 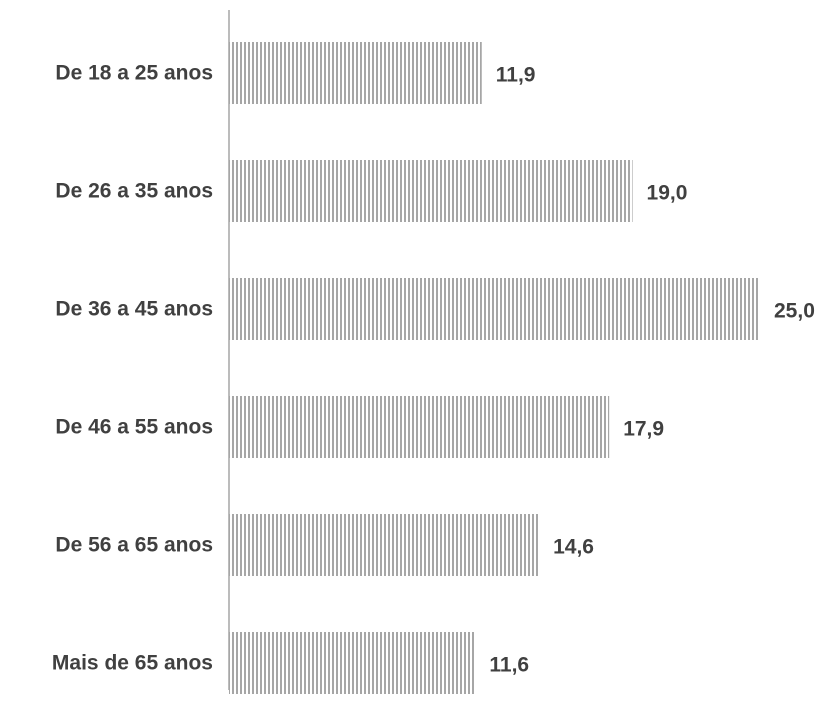 What do you see at coordinates (516, 75) in the screenshot?
I see `data-label: 11,9` at bounding box center [516, 75].